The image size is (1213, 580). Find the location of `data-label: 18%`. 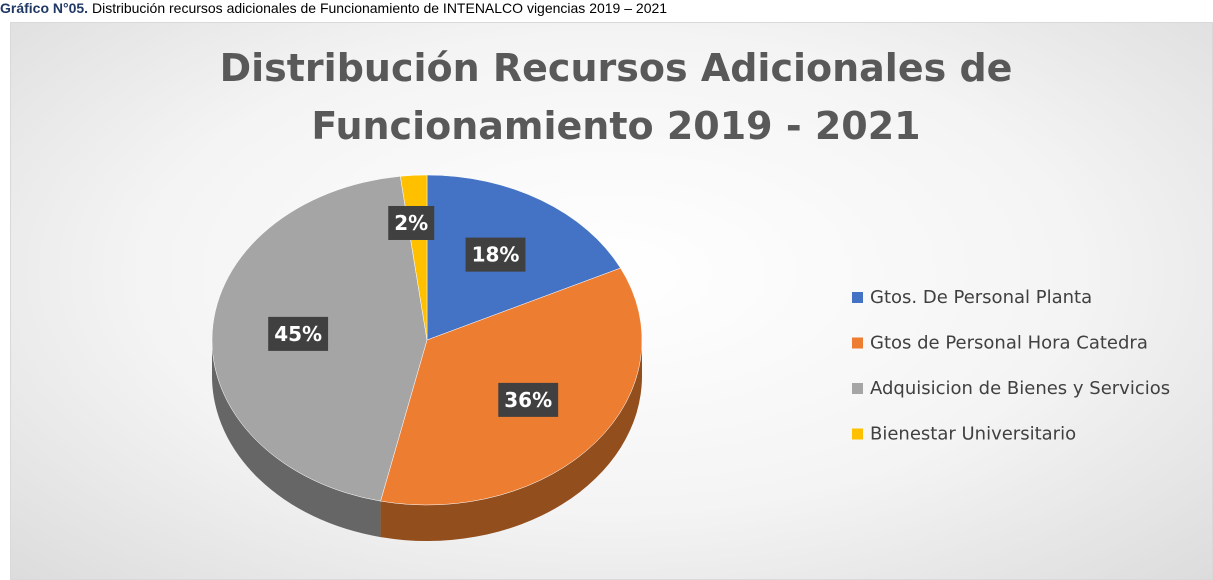

data-label: 18% is located at coordinates (495, 254).